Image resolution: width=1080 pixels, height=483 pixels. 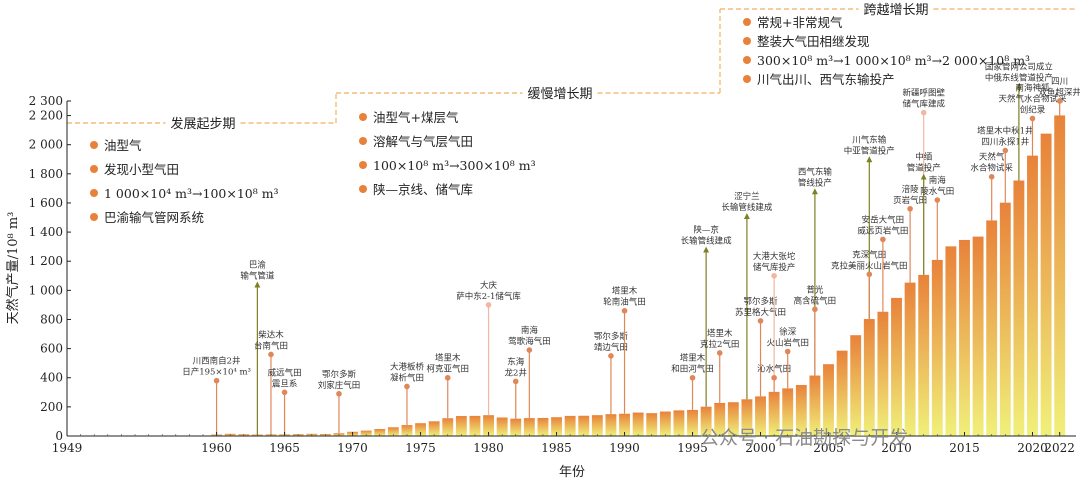 I want to click on annotation-label: 柴达木, so click(x=271, y=334).